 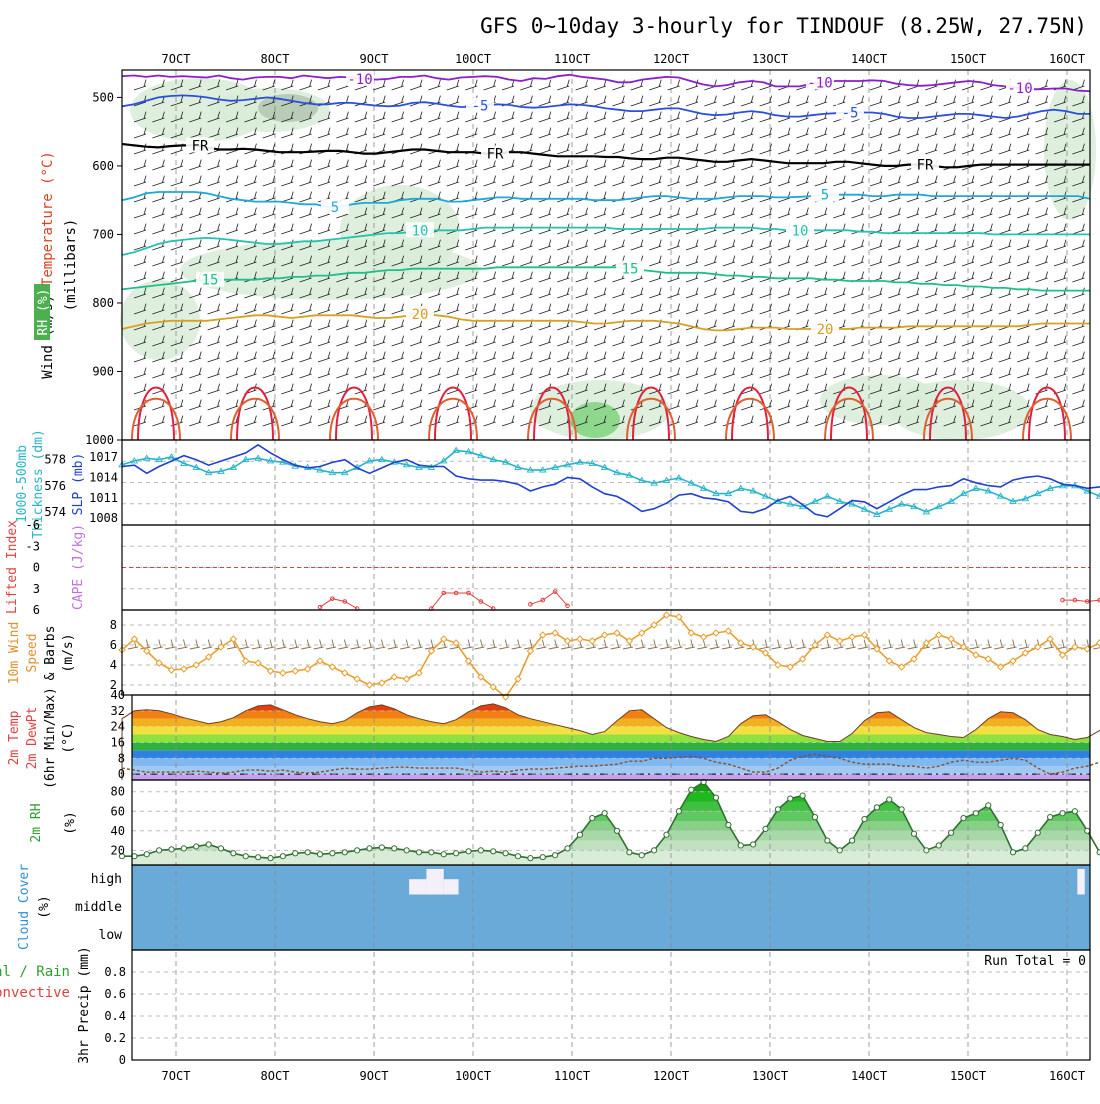 I want to click on upper-ylabel-rh-text: RH (%), so click(x=43, y=312).